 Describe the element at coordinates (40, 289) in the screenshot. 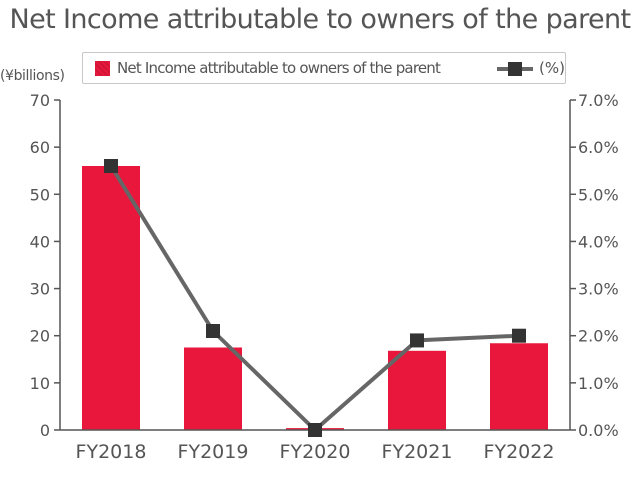

I see `left-axis-tick-label: 30` at that location.